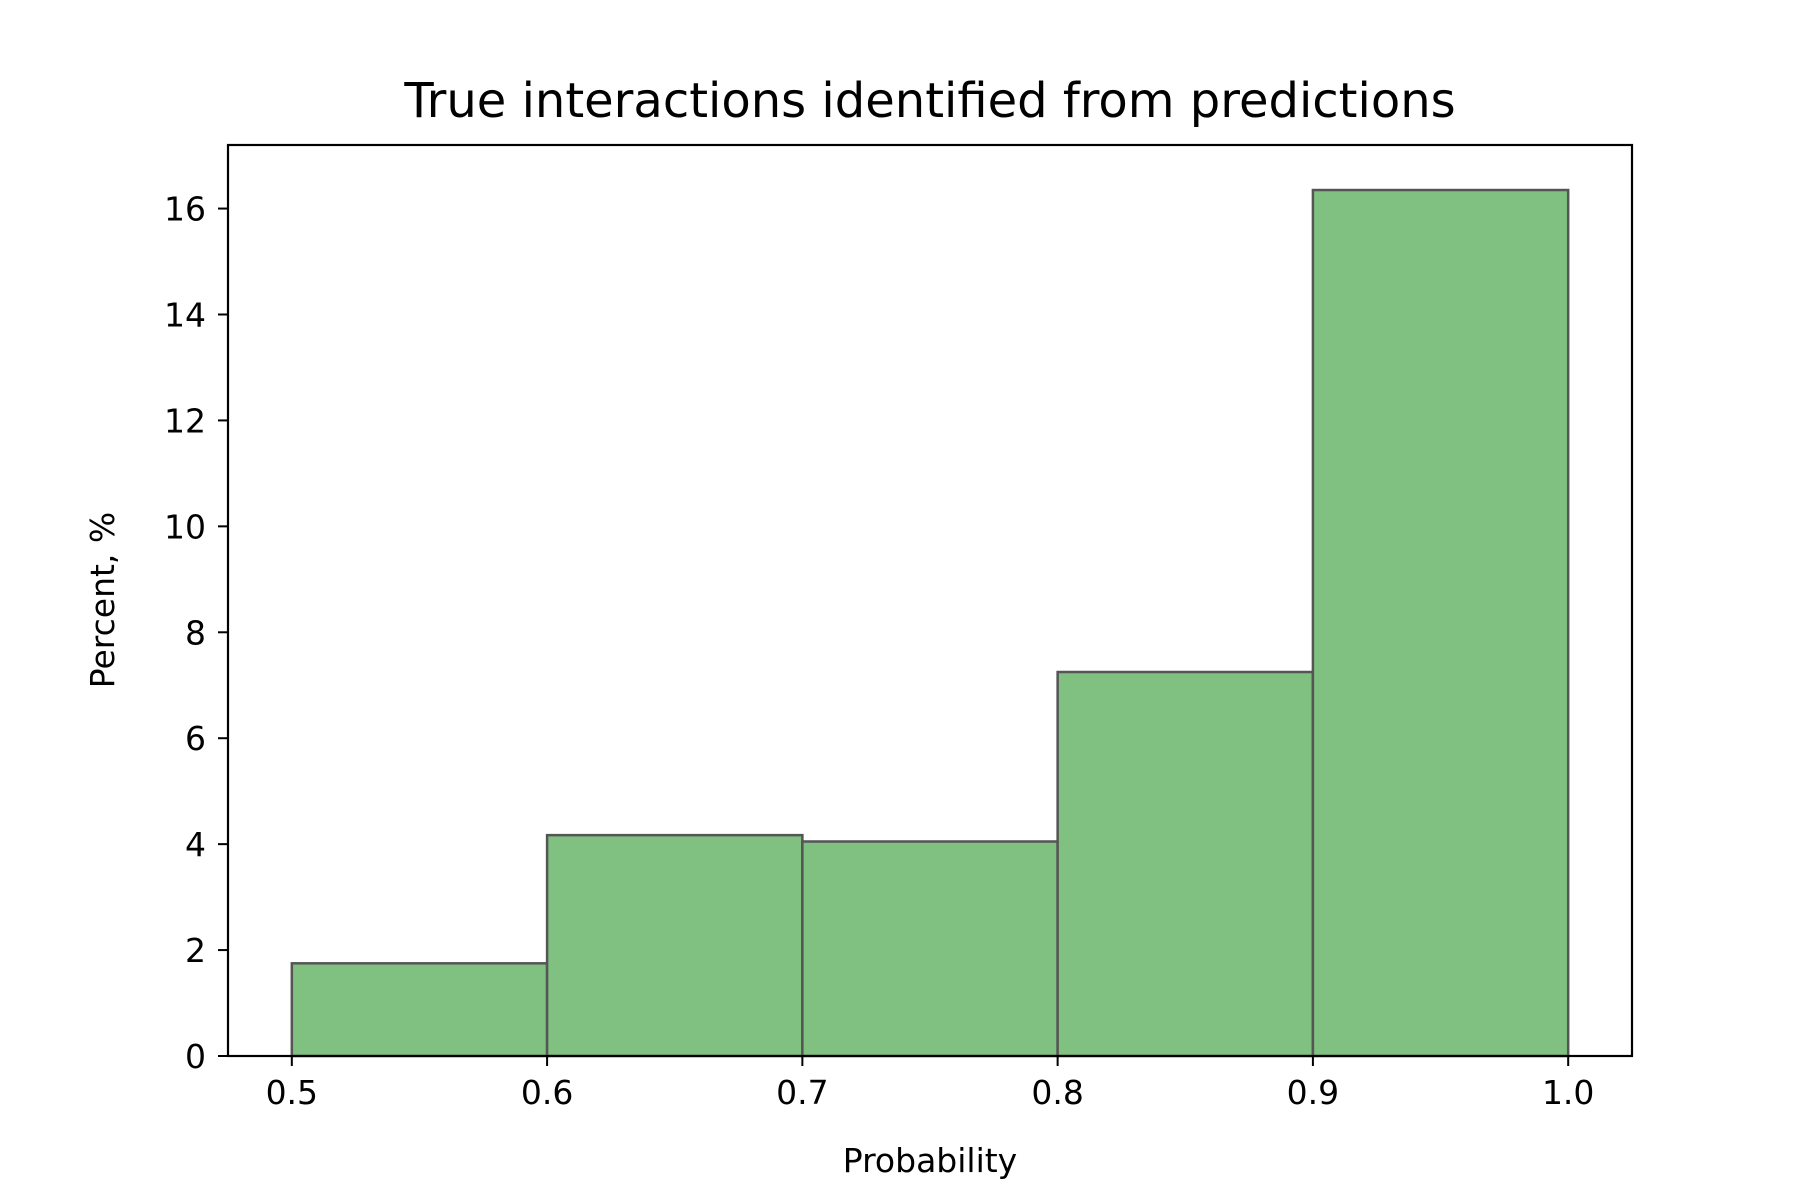 This screenshot has height=1200, width=1800. I want to click on x-tick-label-6: 1.0, so click(1568, 1092).